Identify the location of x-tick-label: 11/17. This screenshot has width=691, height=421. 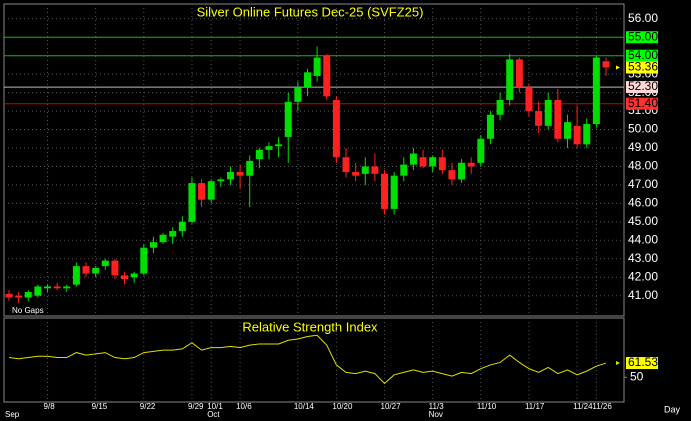
(535, 406).